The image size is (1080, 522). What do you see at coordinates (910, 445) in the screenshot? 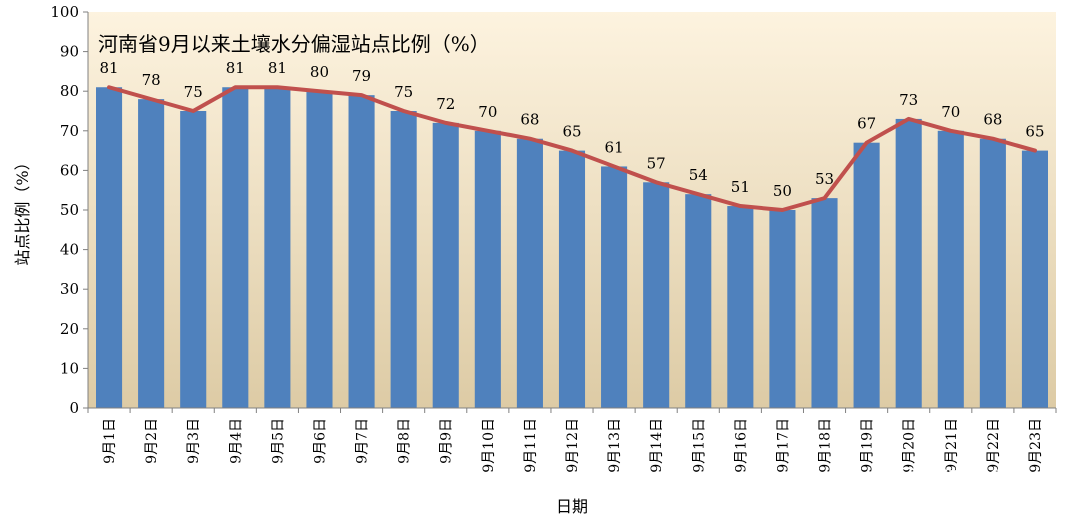
I see `x-tick-label: 9月20日` at bounding box center [910, 445].